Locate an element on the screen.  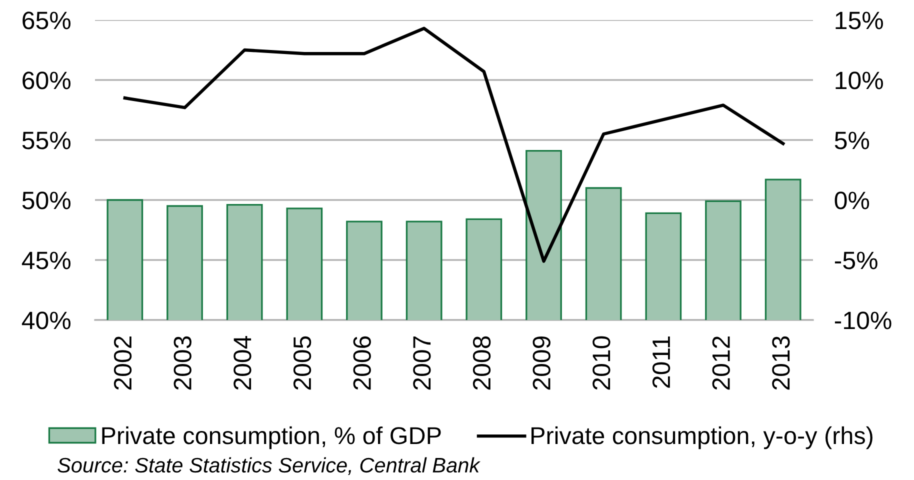
y2-tick-label: -10% is located at coordinates (863, 321).